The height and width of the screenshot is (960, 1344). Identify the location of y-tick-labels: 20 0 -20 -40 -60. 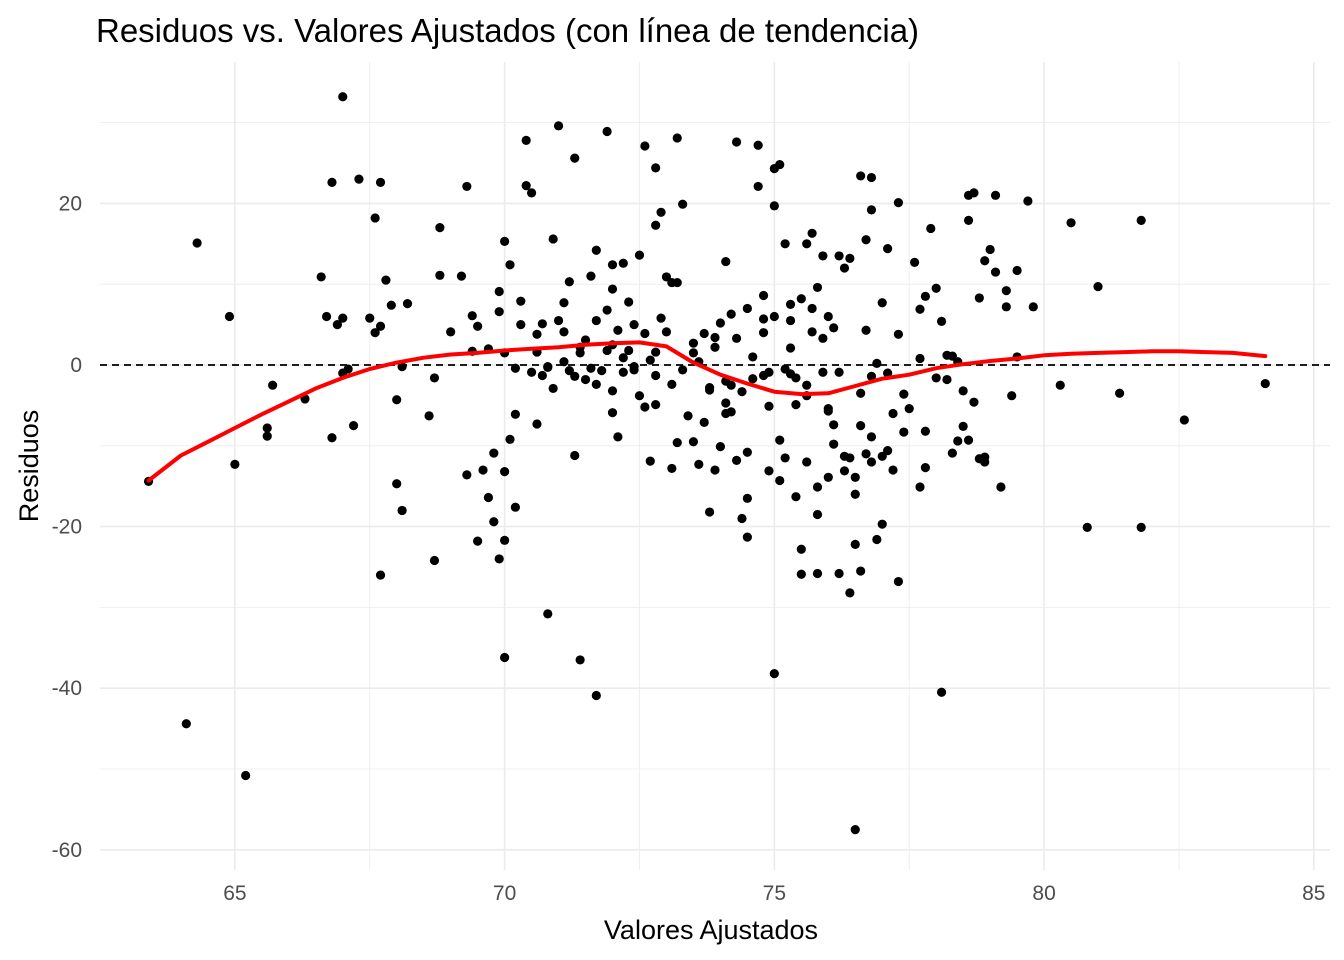
(67, 526).